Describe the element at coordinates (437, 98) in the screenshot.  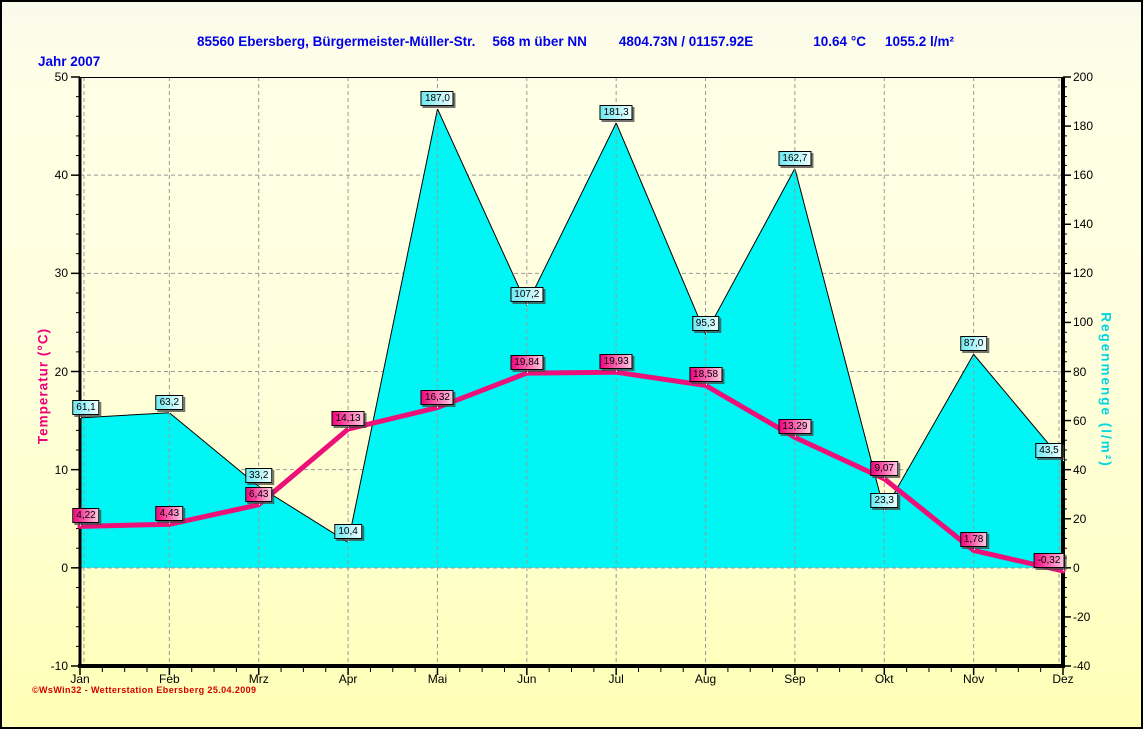
I see `rain-value-label: 187,0` at that location.